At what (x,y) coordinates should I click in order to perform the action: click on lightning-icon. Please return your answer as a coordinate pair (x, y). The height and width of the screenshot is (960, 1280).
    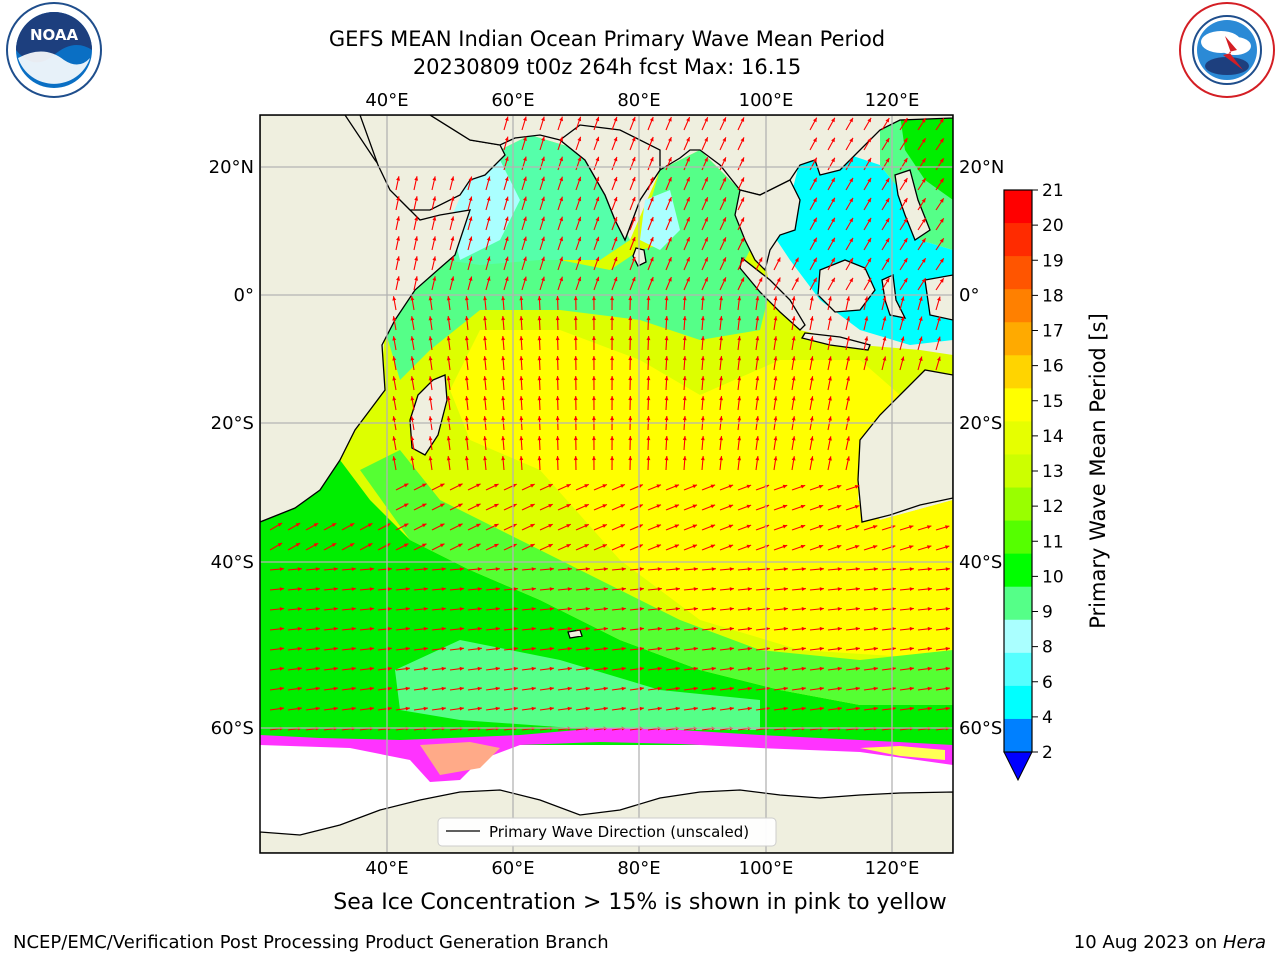
    Looking at the image, I should click on (1233, 53).